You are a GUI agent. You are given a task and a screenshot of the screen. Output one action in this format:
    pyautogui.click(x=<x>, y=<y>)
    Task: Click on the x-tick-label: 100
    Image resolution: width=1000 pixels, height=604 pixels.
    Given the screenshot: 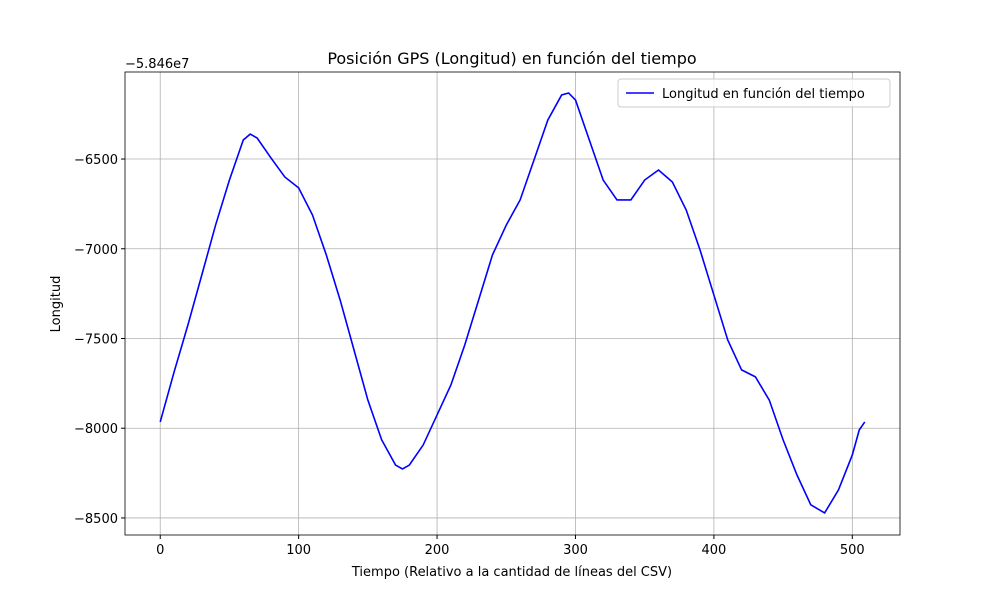 What is the action you would take?
    pyautogui.click(x=298, y=550)
    